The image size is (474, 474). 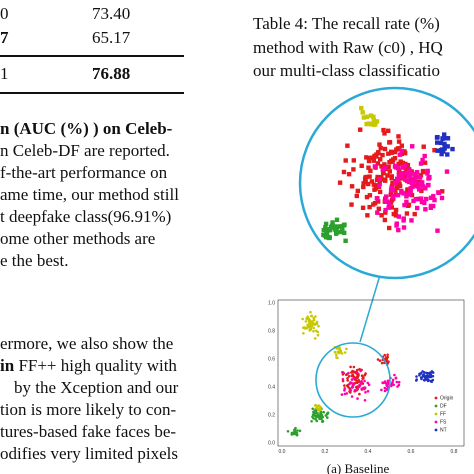 What do you see at coordinates (443, 415) in the screenshot?
I see `legend-label: FF` at bounding box center [443, 415].